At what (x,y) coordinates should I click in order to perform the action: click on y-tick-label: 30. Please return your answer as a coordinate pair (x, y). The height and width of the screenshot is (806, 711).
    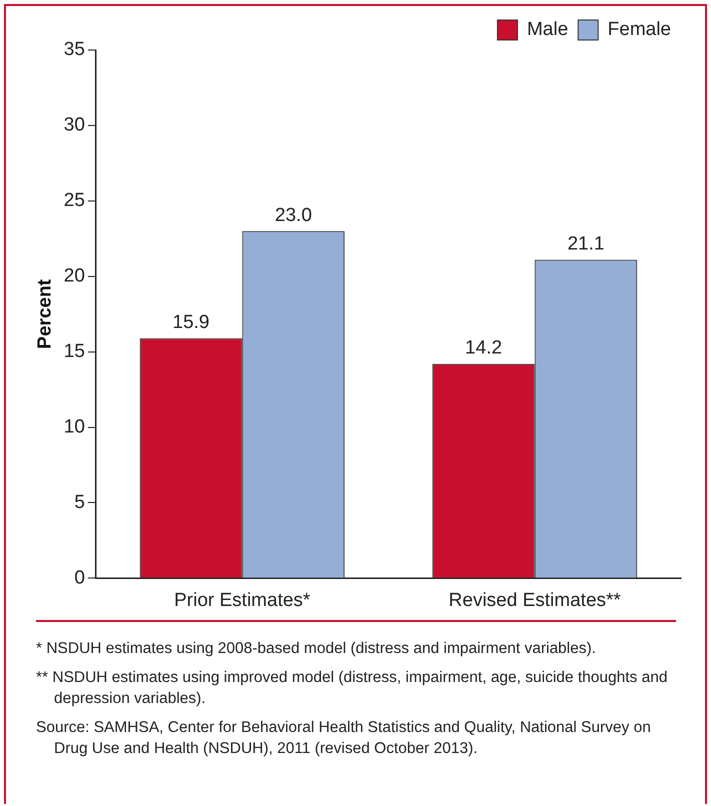
    Looking at the image, I should click on (74, 125).